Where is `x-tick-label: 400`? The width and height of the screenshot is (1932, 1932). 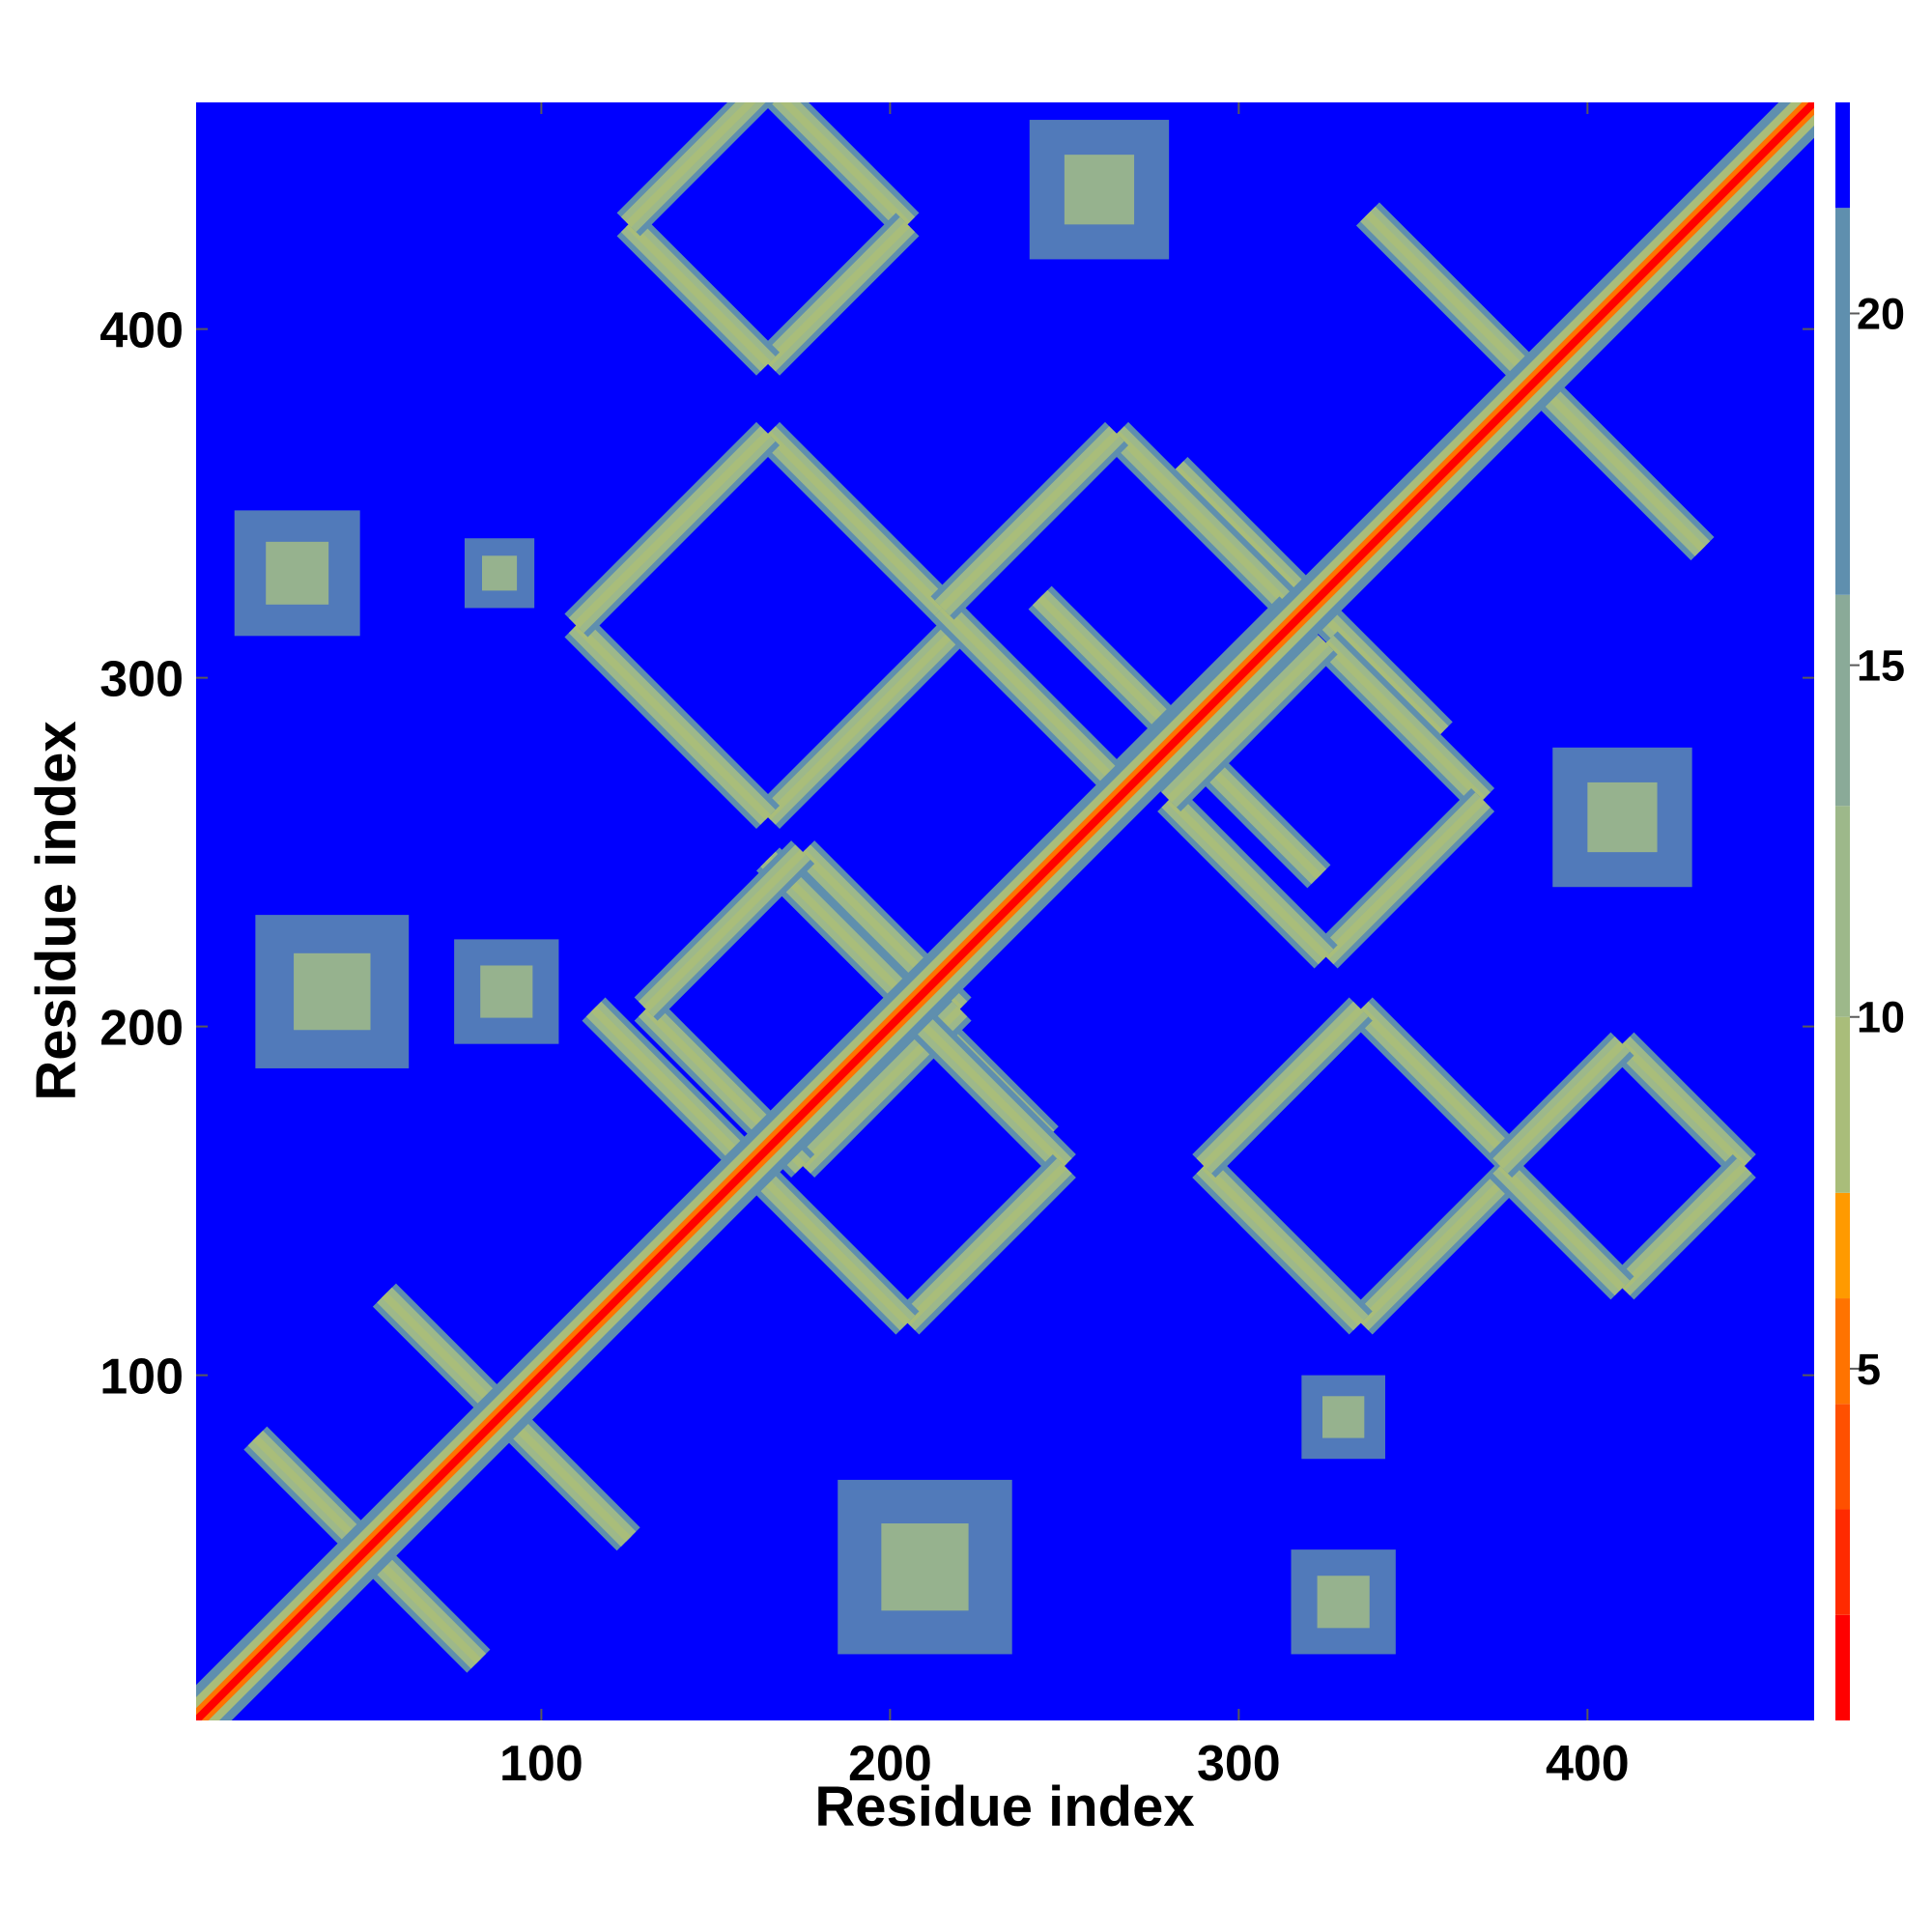
x-tick-label: 400 is located at coordinates (1588, 1764).